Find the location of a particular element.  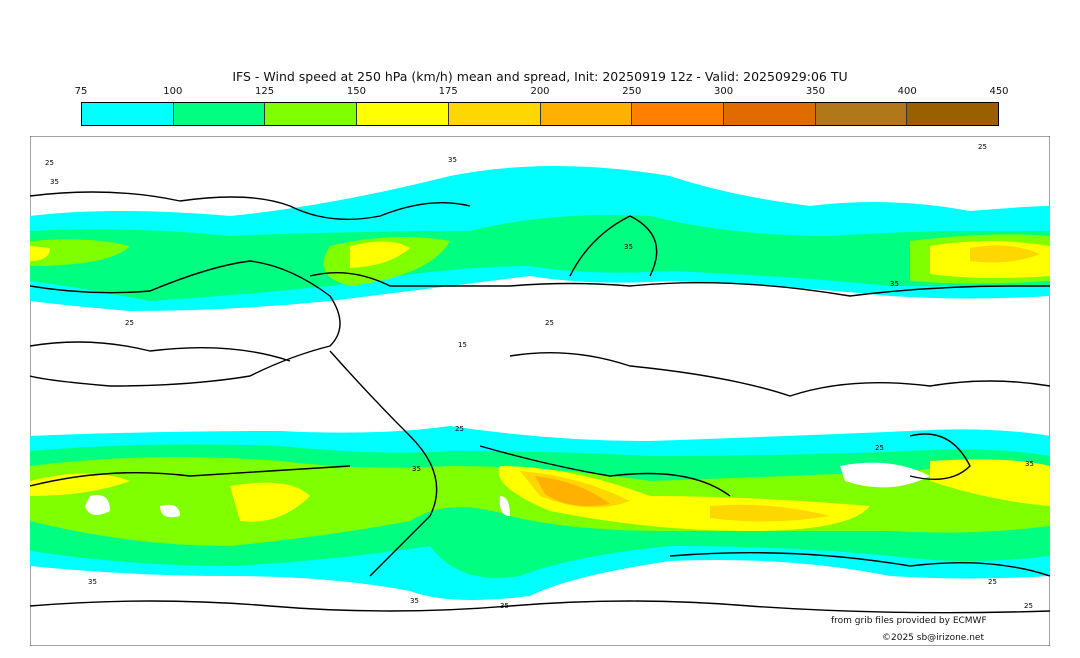

colorbar-tick: 200 is located at coordinates (540, 91).